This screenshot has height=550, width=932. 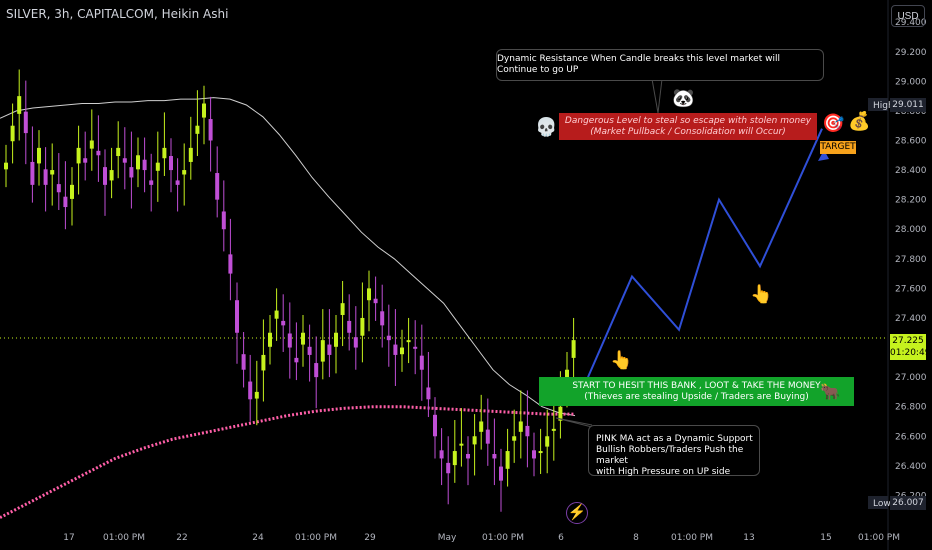 I want to click on panda-icon: 🐼, so click(x=683, y=98).